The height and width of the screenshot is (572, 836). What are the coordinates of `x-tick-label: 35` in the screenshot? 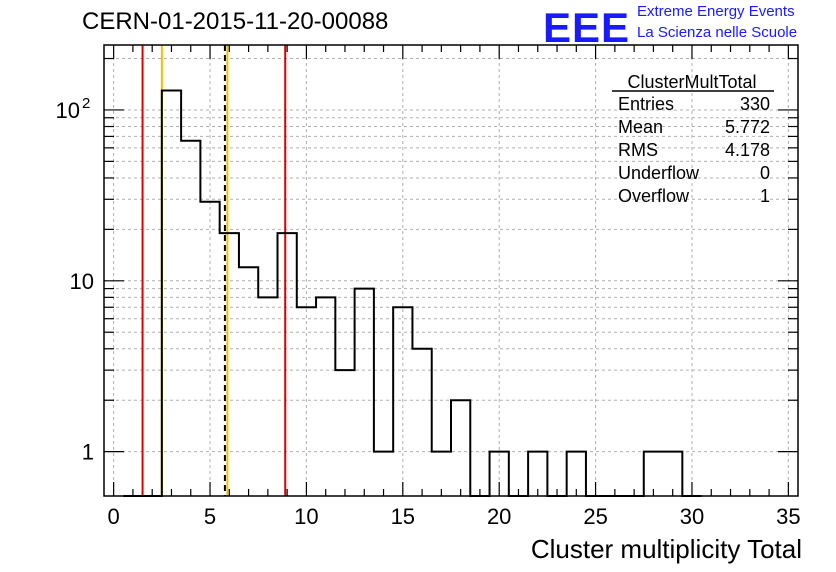 It's located at (788, 516).